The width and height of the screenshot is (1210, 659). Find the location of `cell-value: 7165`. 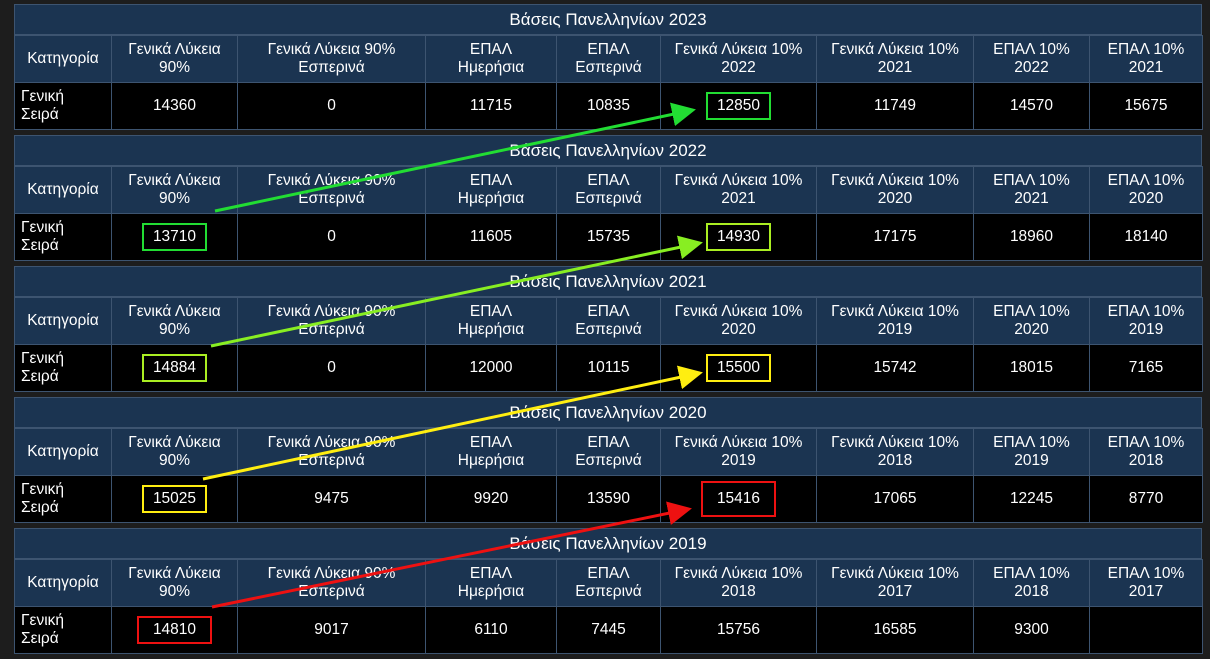

cell-value: 7165 is located at coordinates (1146, 368).